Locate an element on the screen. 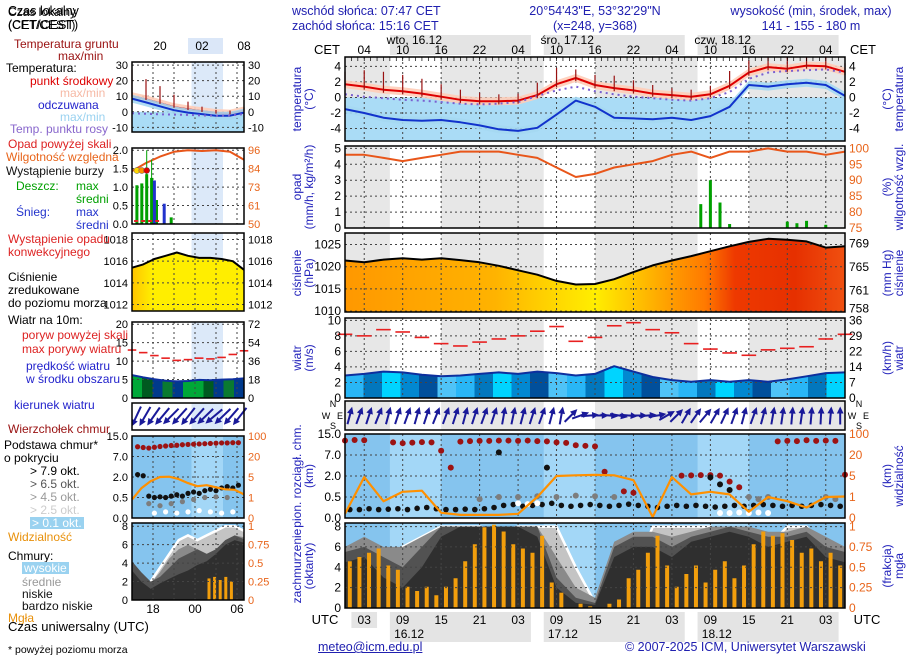  axis-title-wind-left: wiatr (m/s) is located at coordinates (303, 358).